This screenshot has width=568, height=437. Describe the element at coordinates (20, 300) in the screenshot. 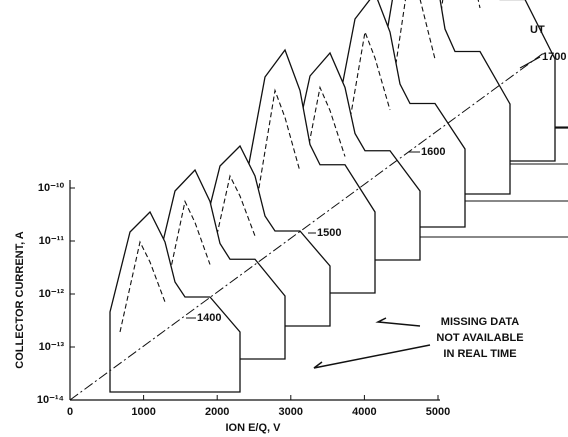

I see `y-axis-label: COLLECTOR CURRENT, A` at that location.